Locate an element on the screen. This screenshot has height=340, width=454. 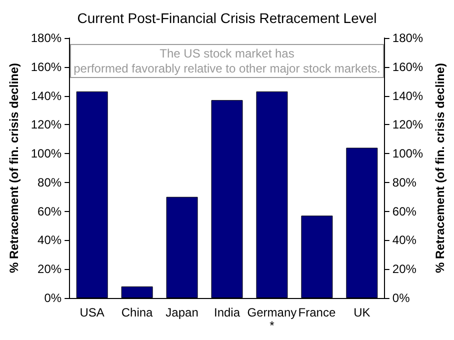
y-tick-label: 140% is located at coordinates (46, 95).